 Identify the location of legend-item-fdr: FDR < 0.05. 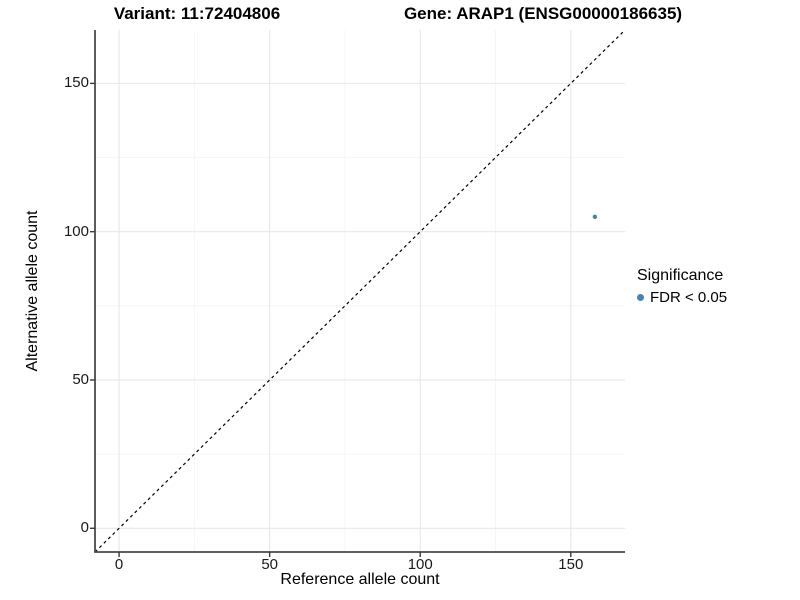
(682, 297).